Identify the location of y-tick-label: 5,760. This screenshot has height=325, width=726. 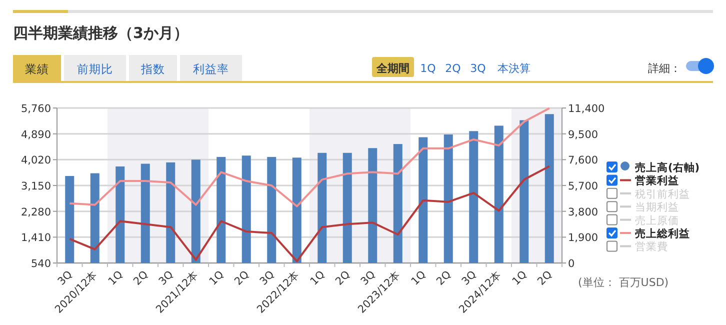
(35, 109).